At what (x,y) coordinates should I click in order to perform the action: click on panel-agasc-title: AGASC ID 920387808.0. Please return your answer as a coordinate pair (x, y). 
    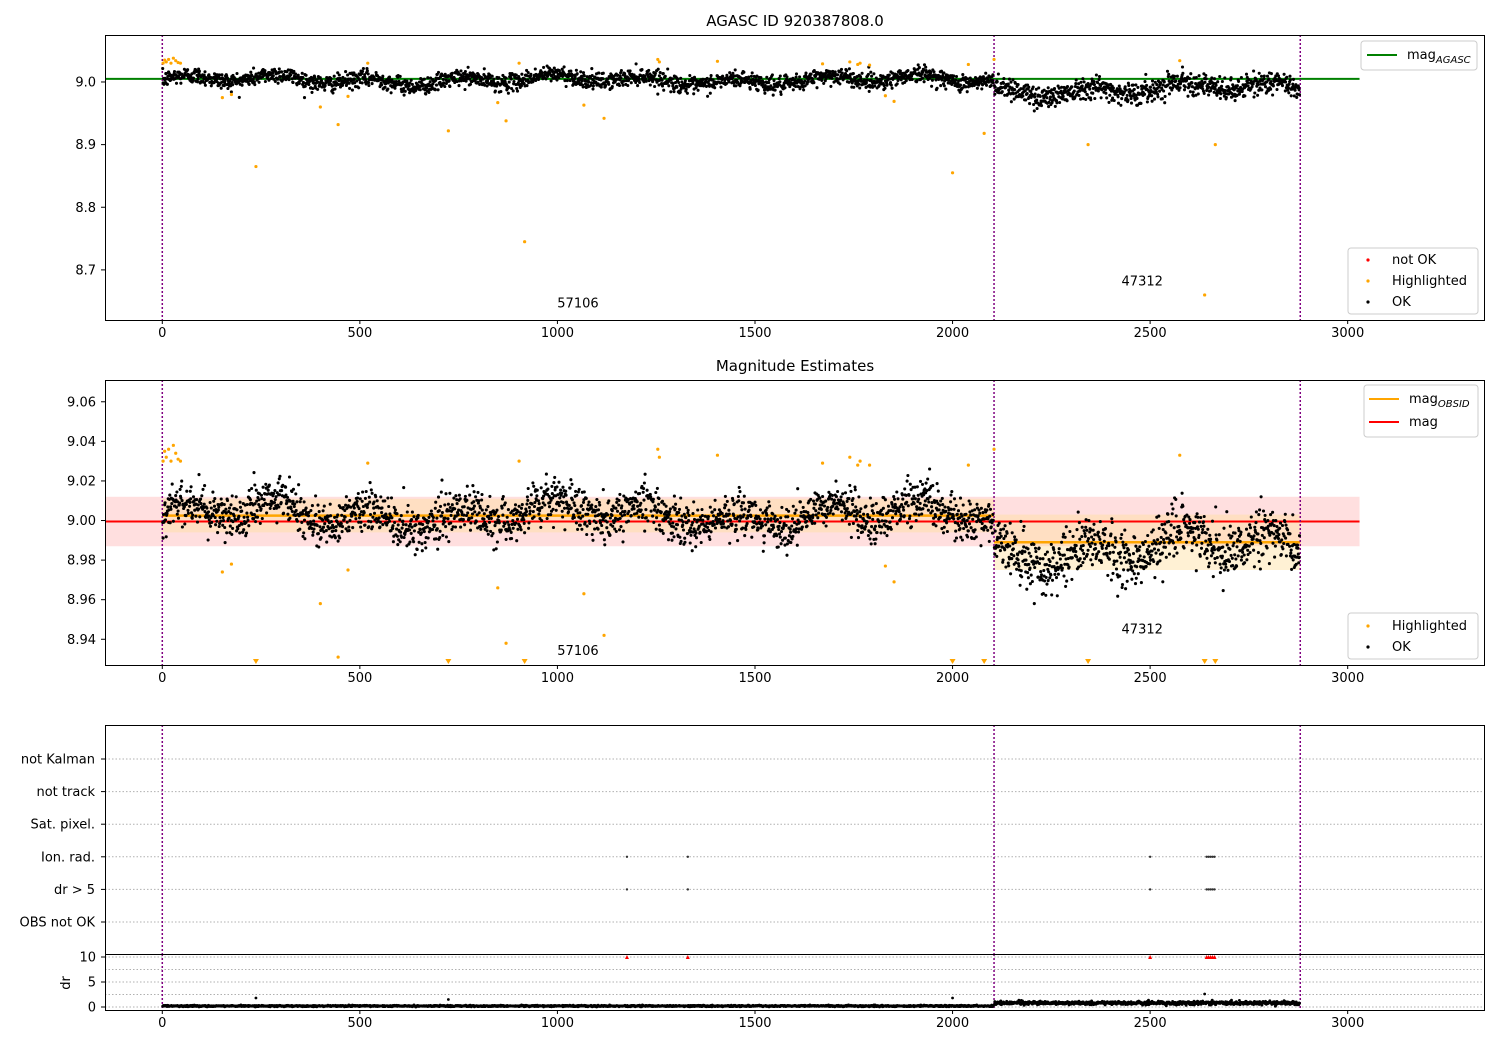
    Looking at the image, I should click on (795, 21).